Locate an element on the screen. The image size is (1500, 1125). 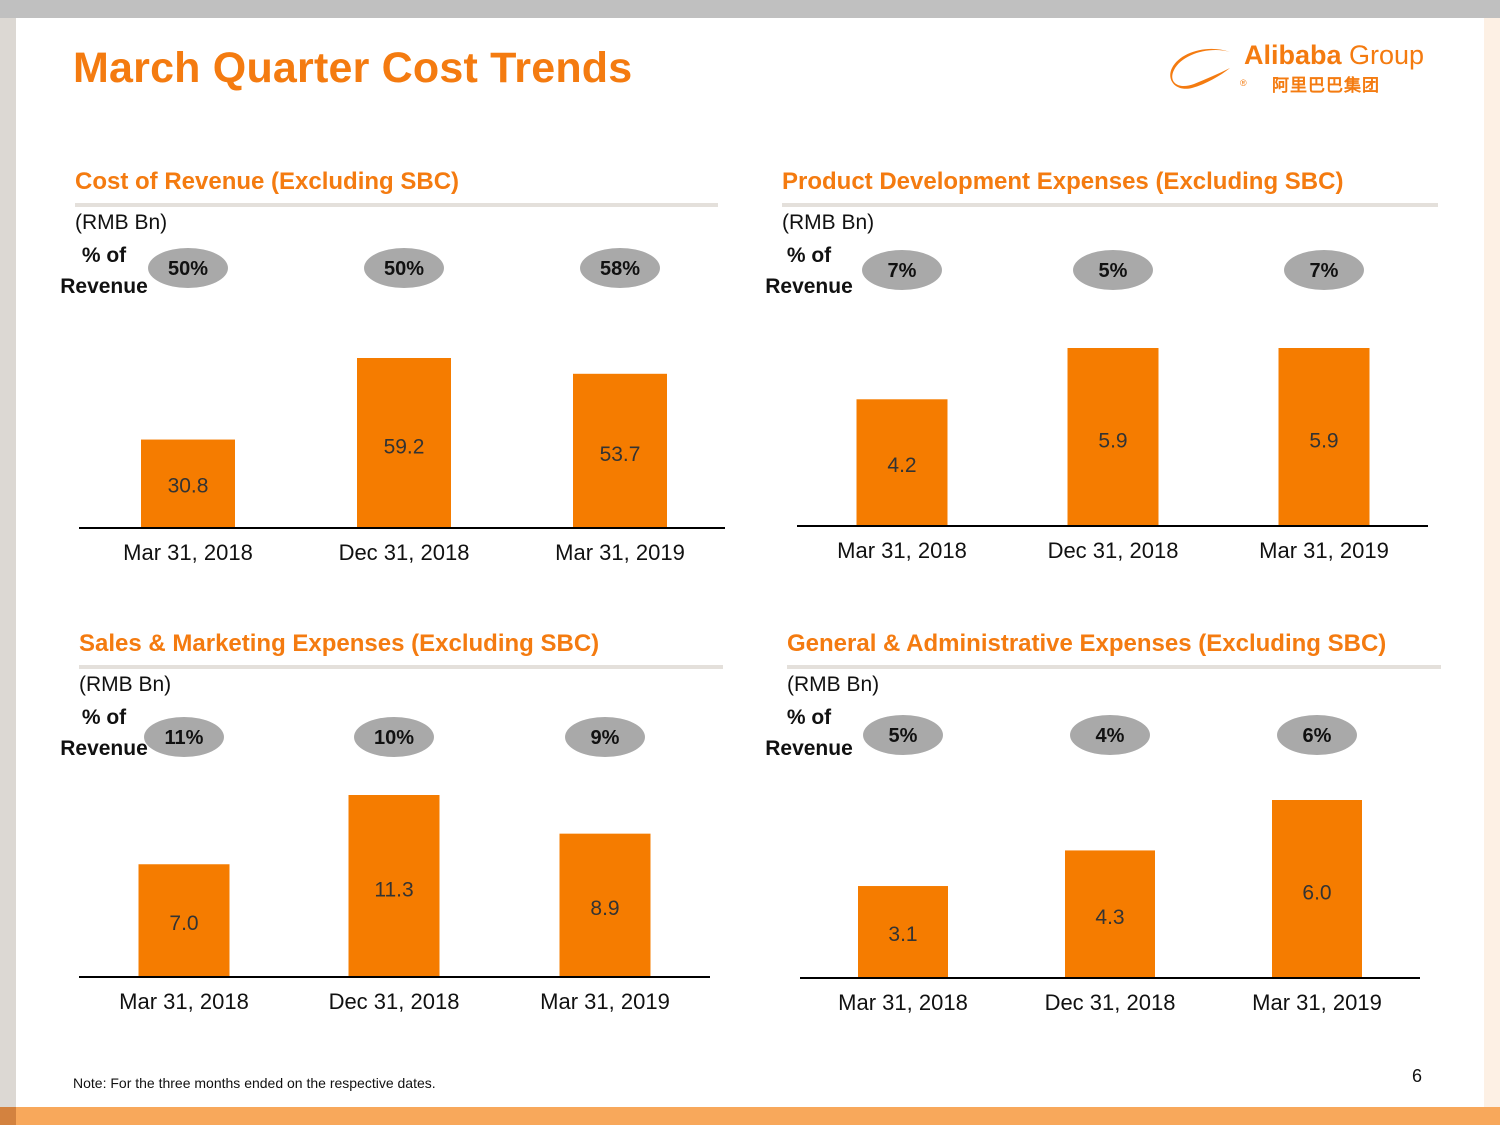
bar-value-label: 30.8 is located at coordinates (188, 486).